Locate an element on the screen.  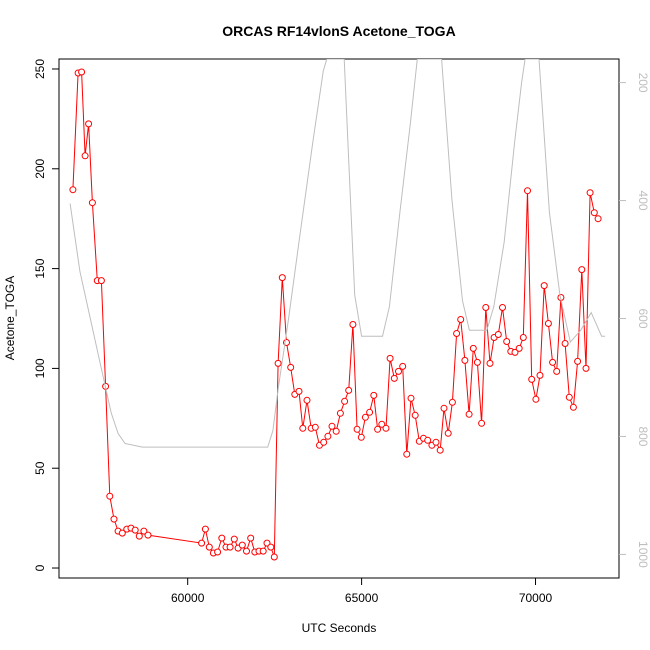
right-tick-label-400: 400 is located at coordinates (643, 201).